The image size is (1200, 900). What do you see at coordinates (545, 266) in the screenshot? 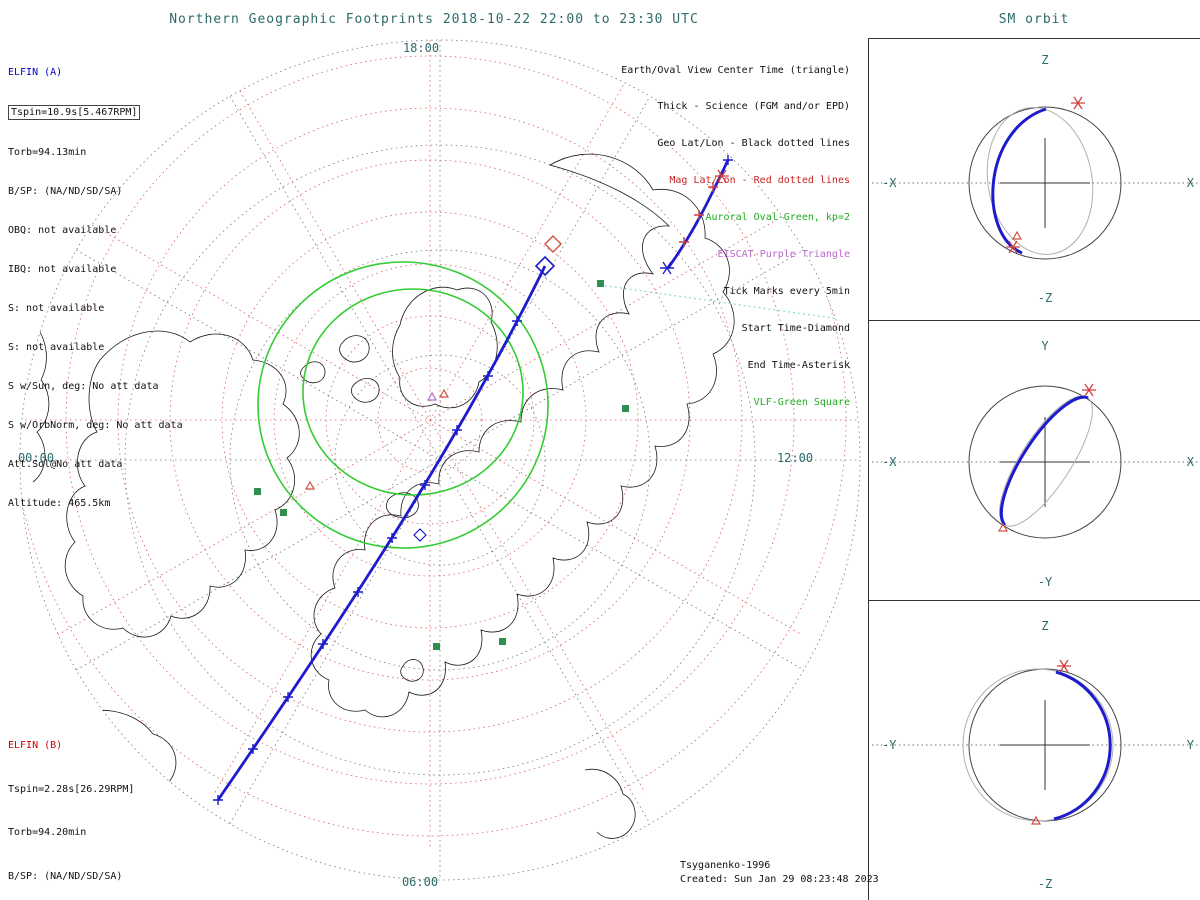
I see `start-diamond-blue` at bounding box center [545, 266].